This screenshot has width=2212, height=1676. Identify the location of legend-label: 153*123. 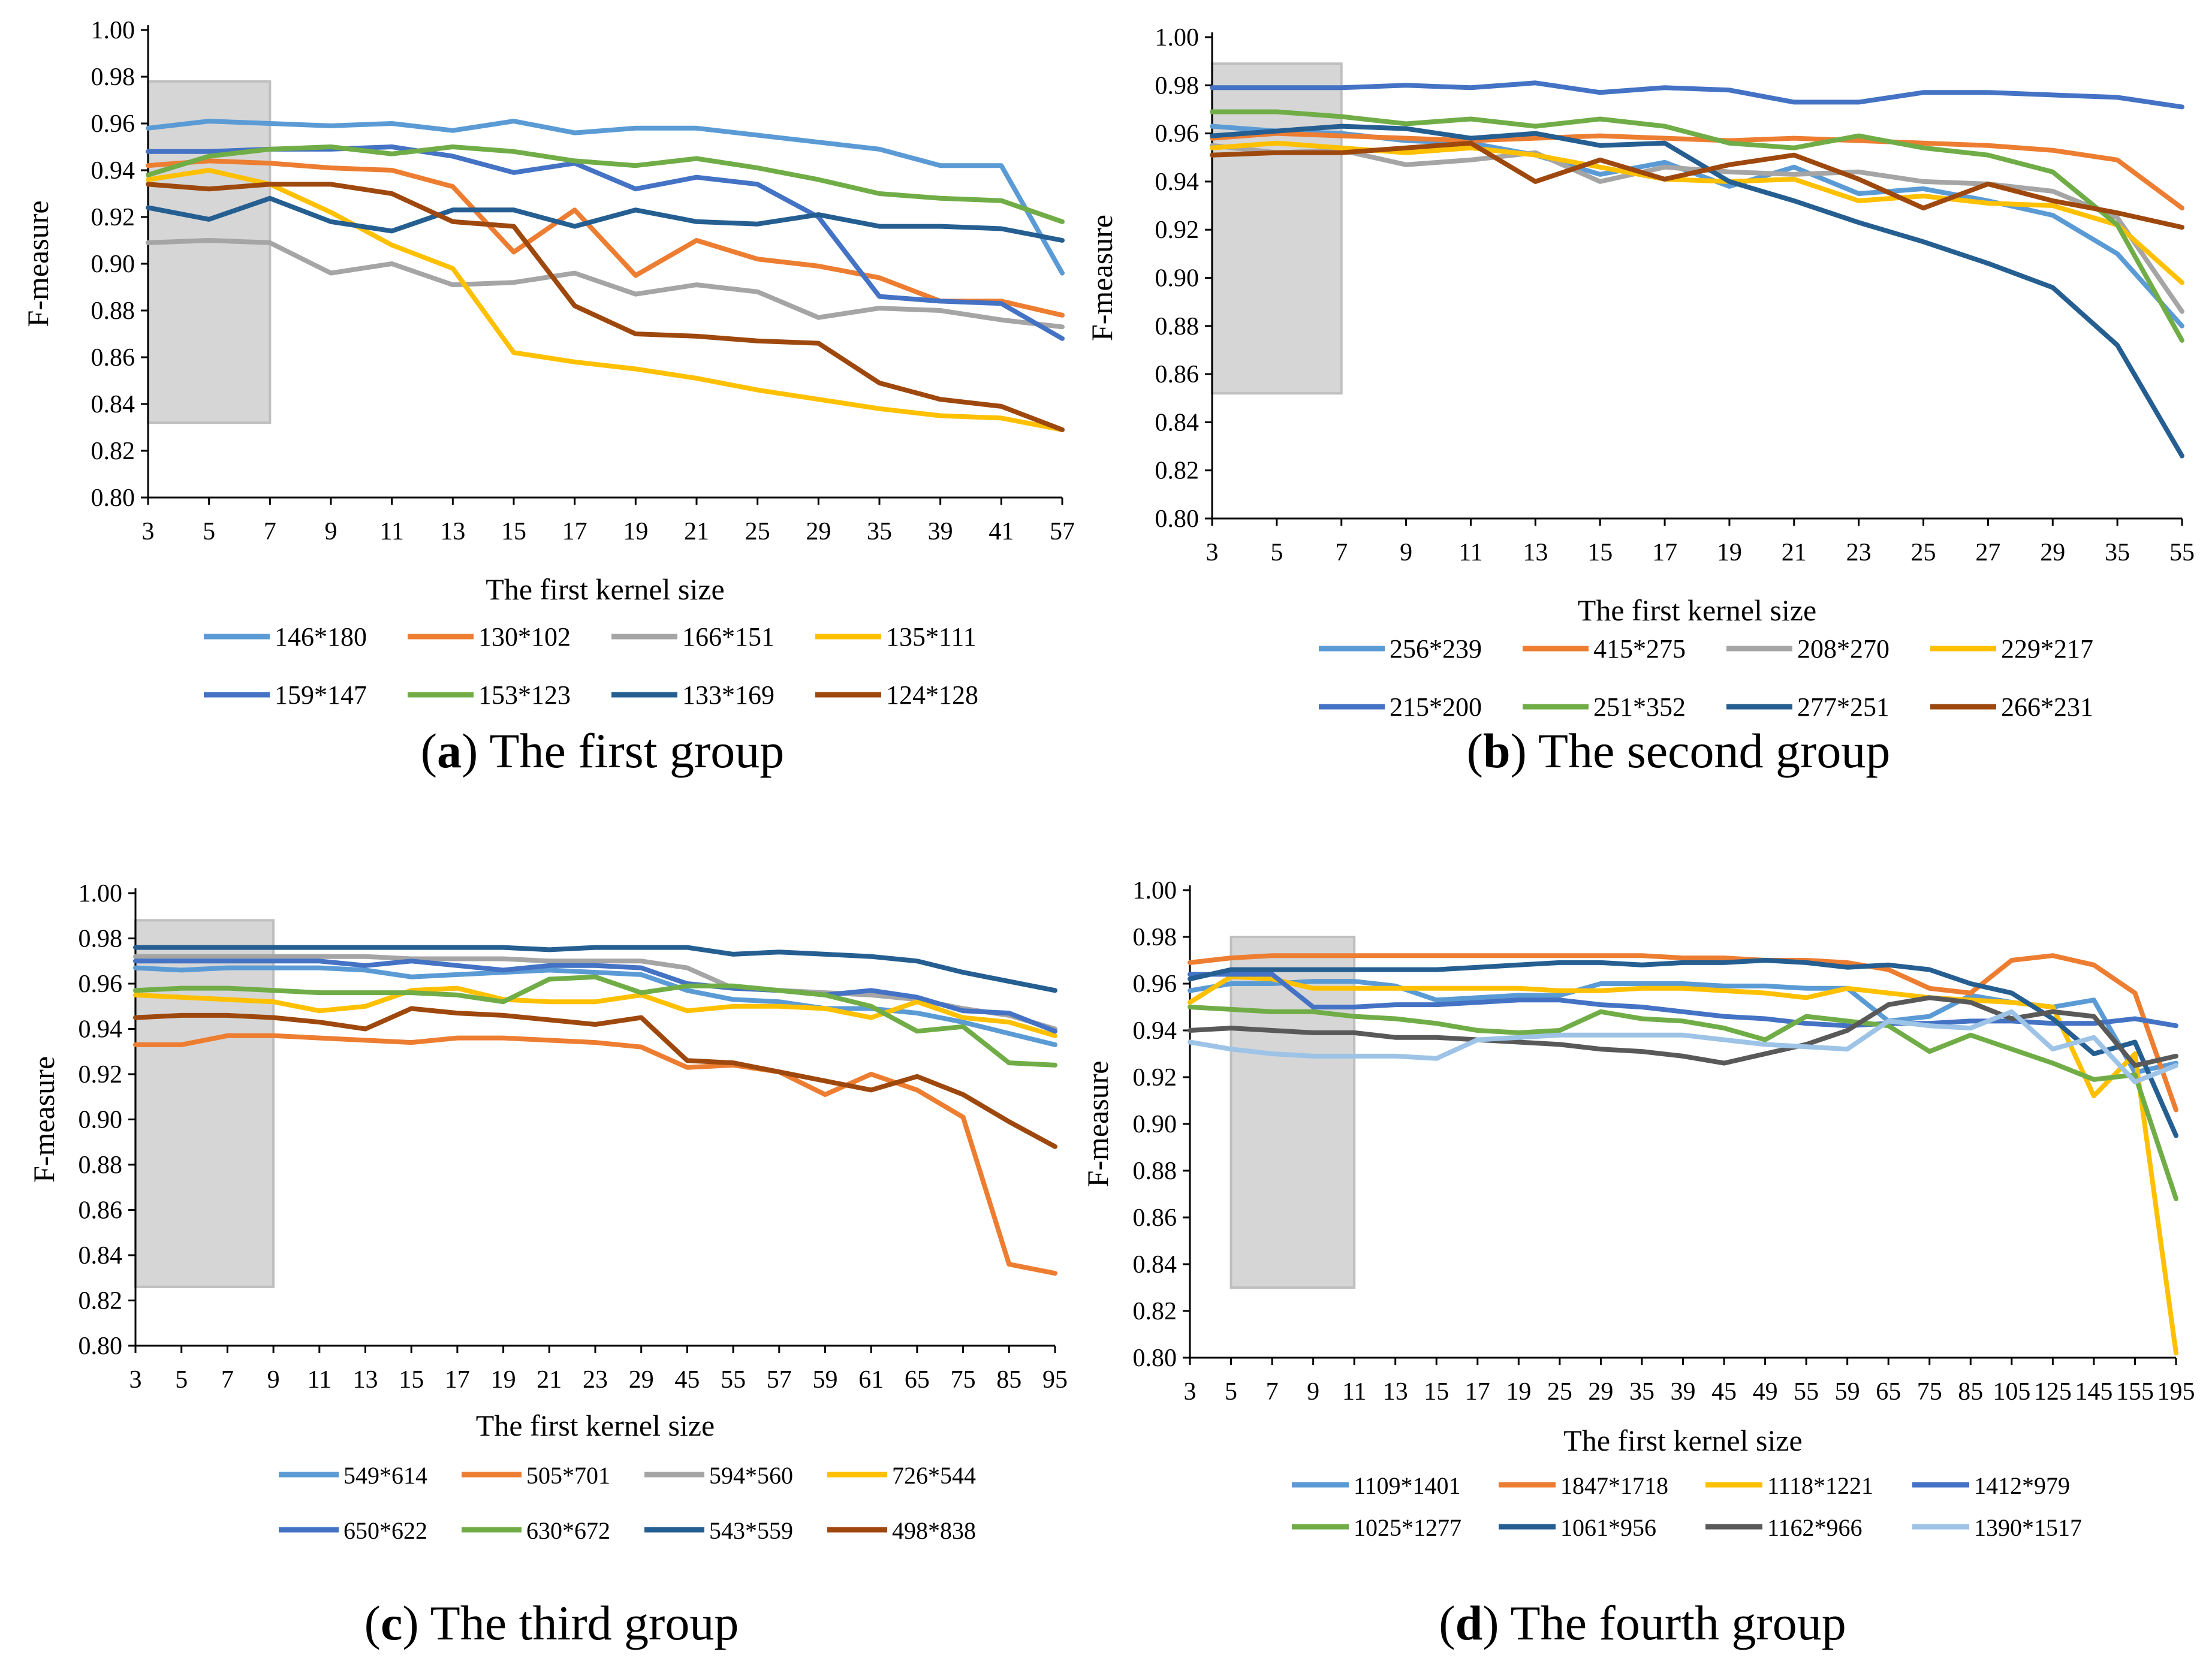
(524, 695).